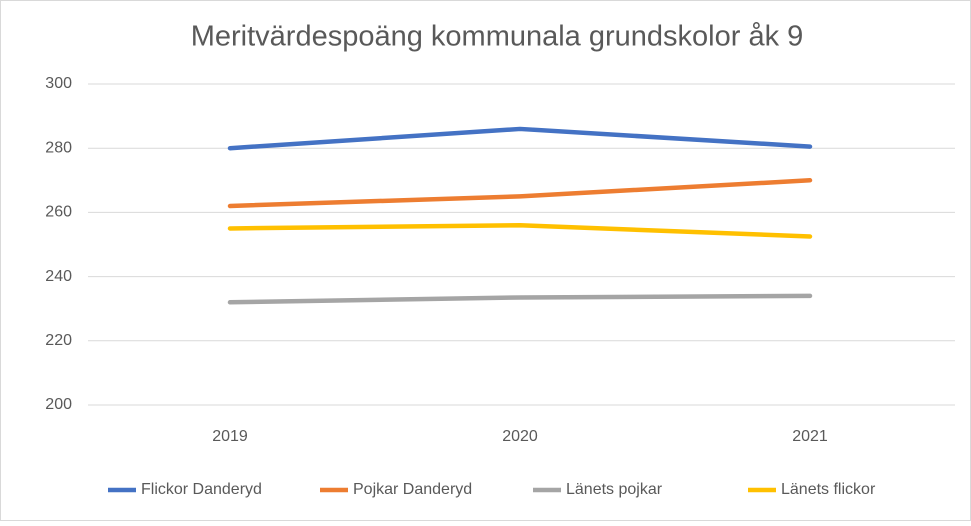 This screenshot has height=526, width=971. I want to click on y-tick-label: 240, so click(58, 276).